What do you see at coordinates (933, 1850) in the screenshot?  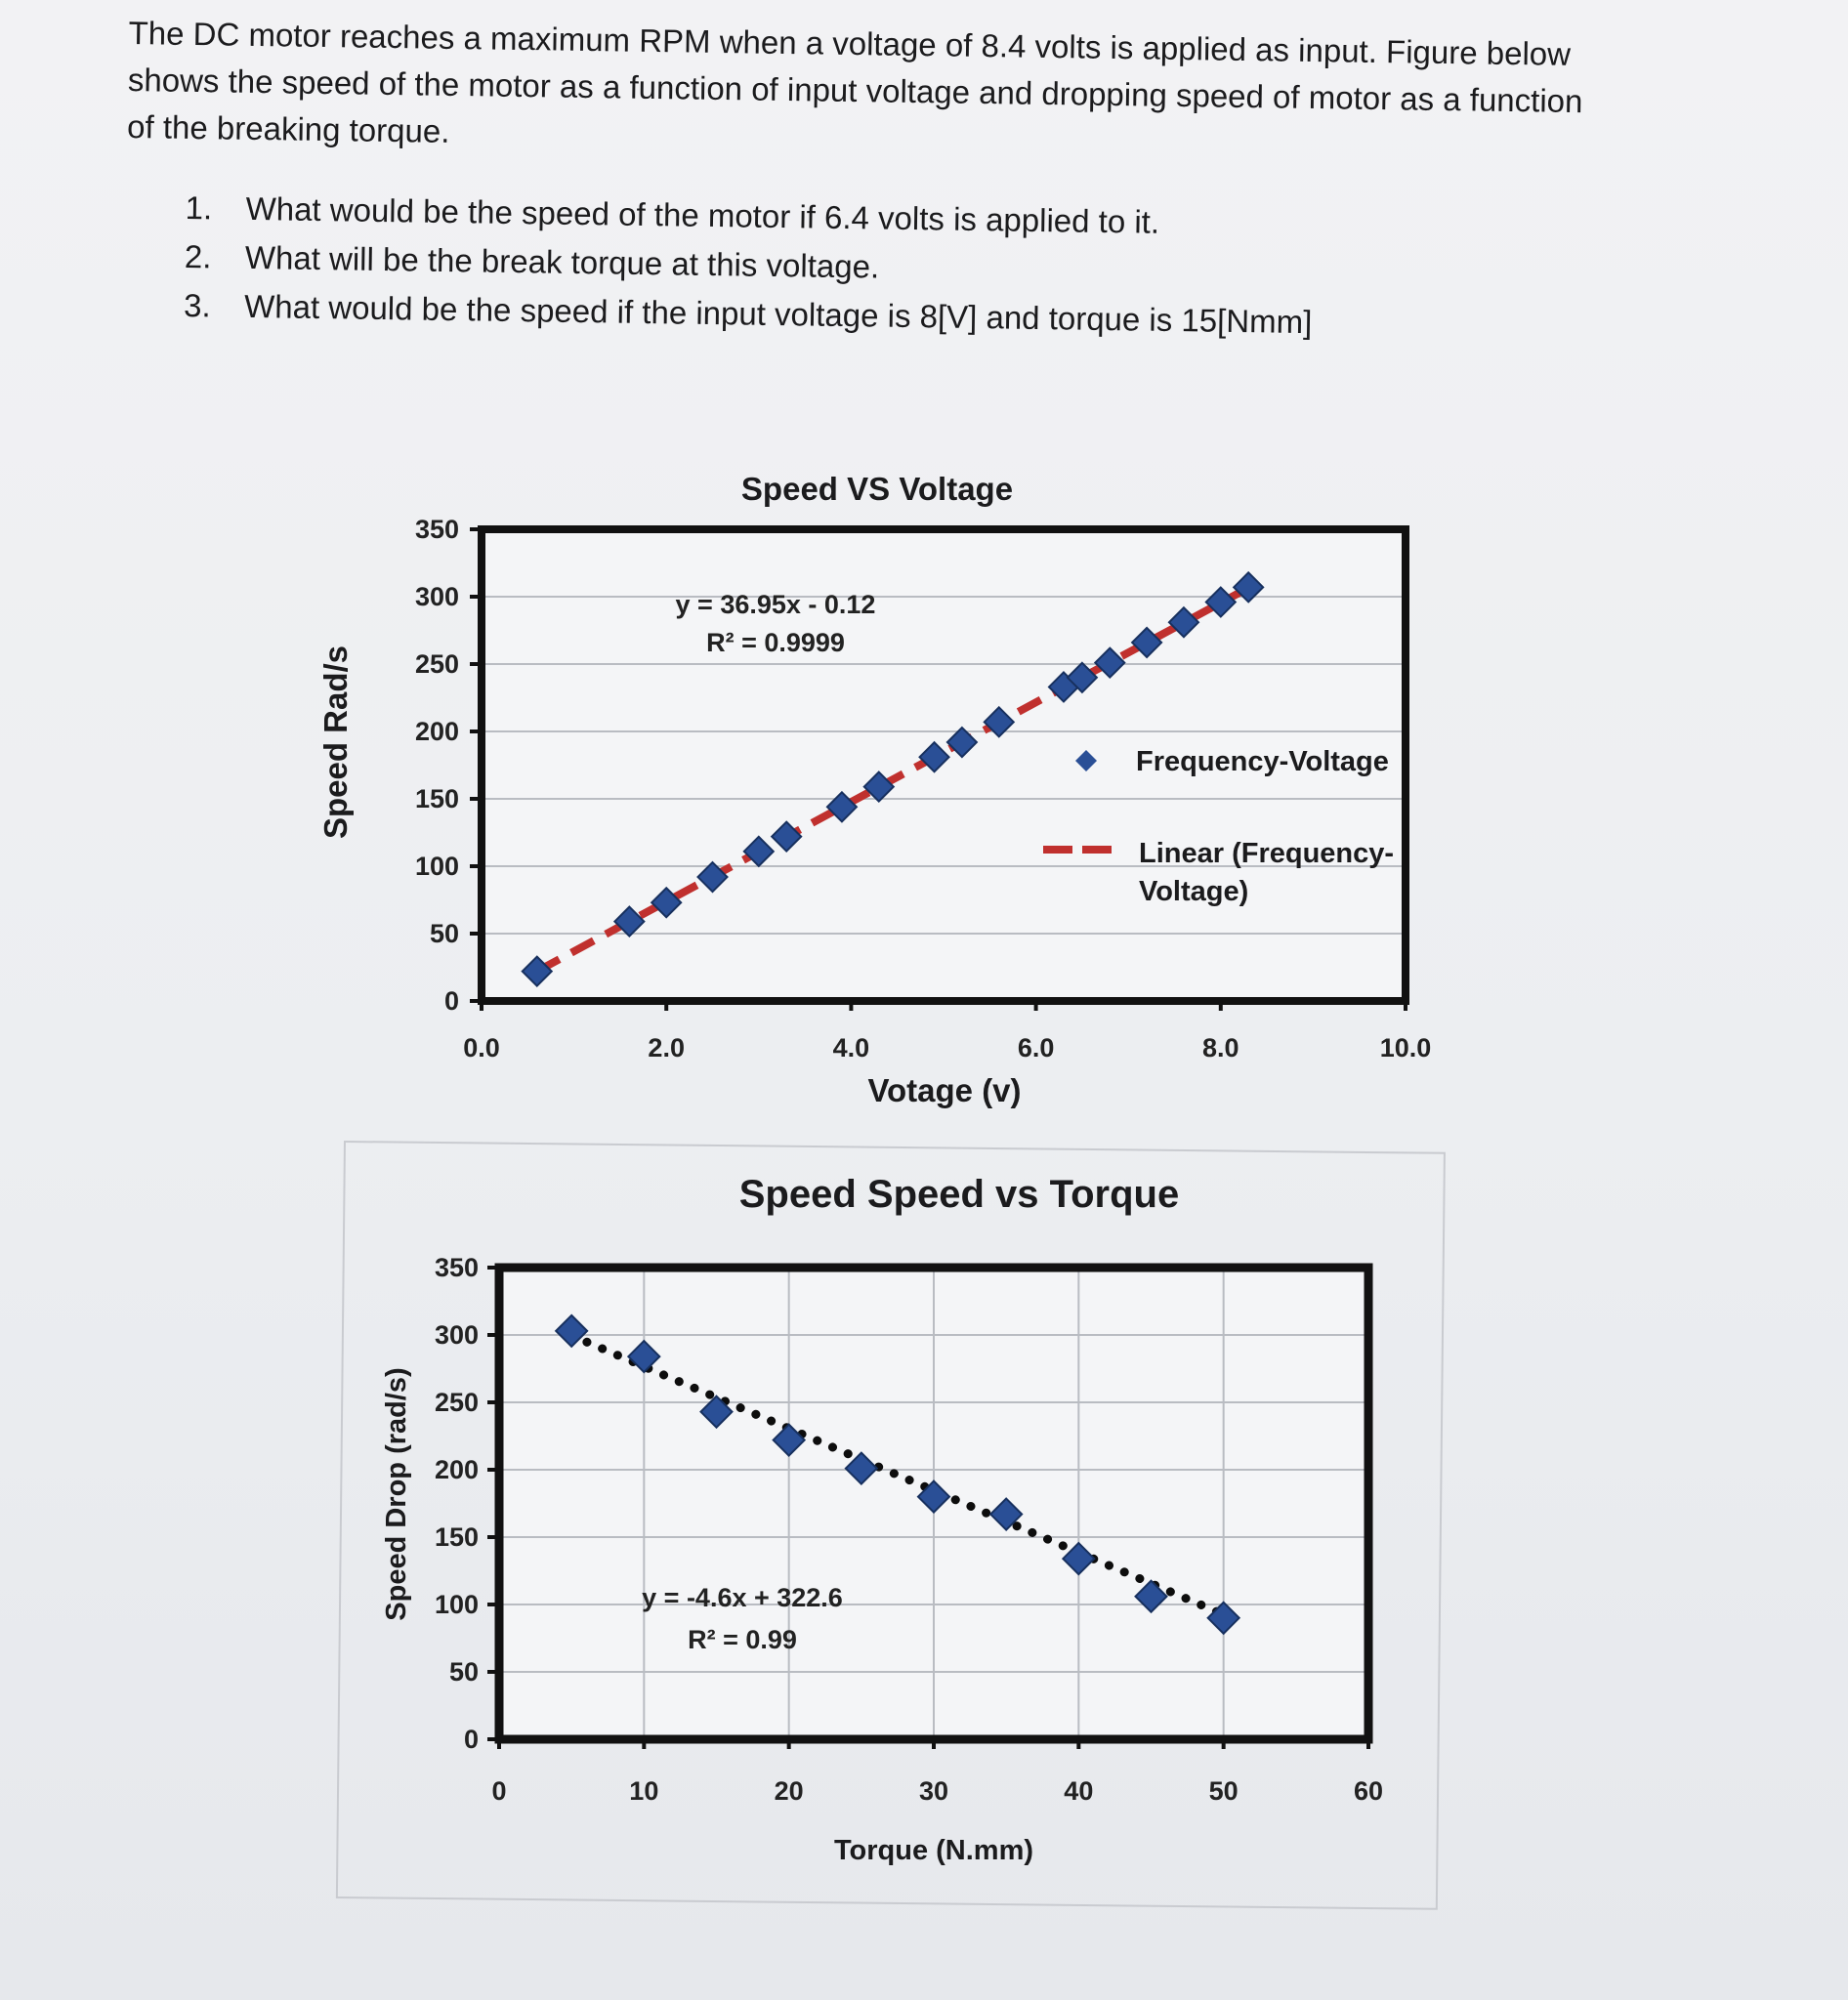 I see `x-axis-label: Torque (N.mm)` at bounding box center [933, 1850].